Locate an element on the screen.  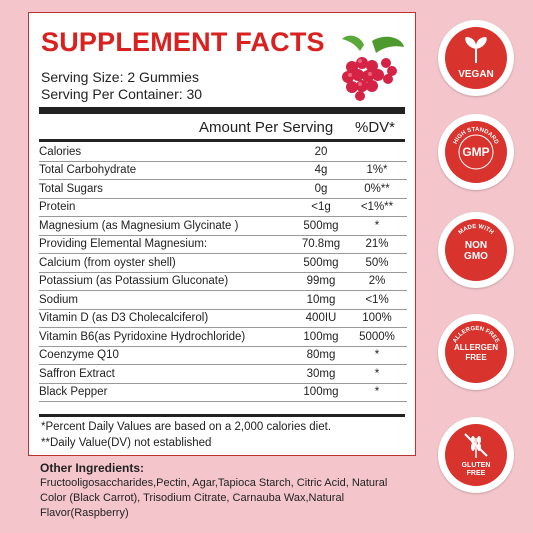
gluten-line1: GLUTEN is located at coordinates (476, 465).